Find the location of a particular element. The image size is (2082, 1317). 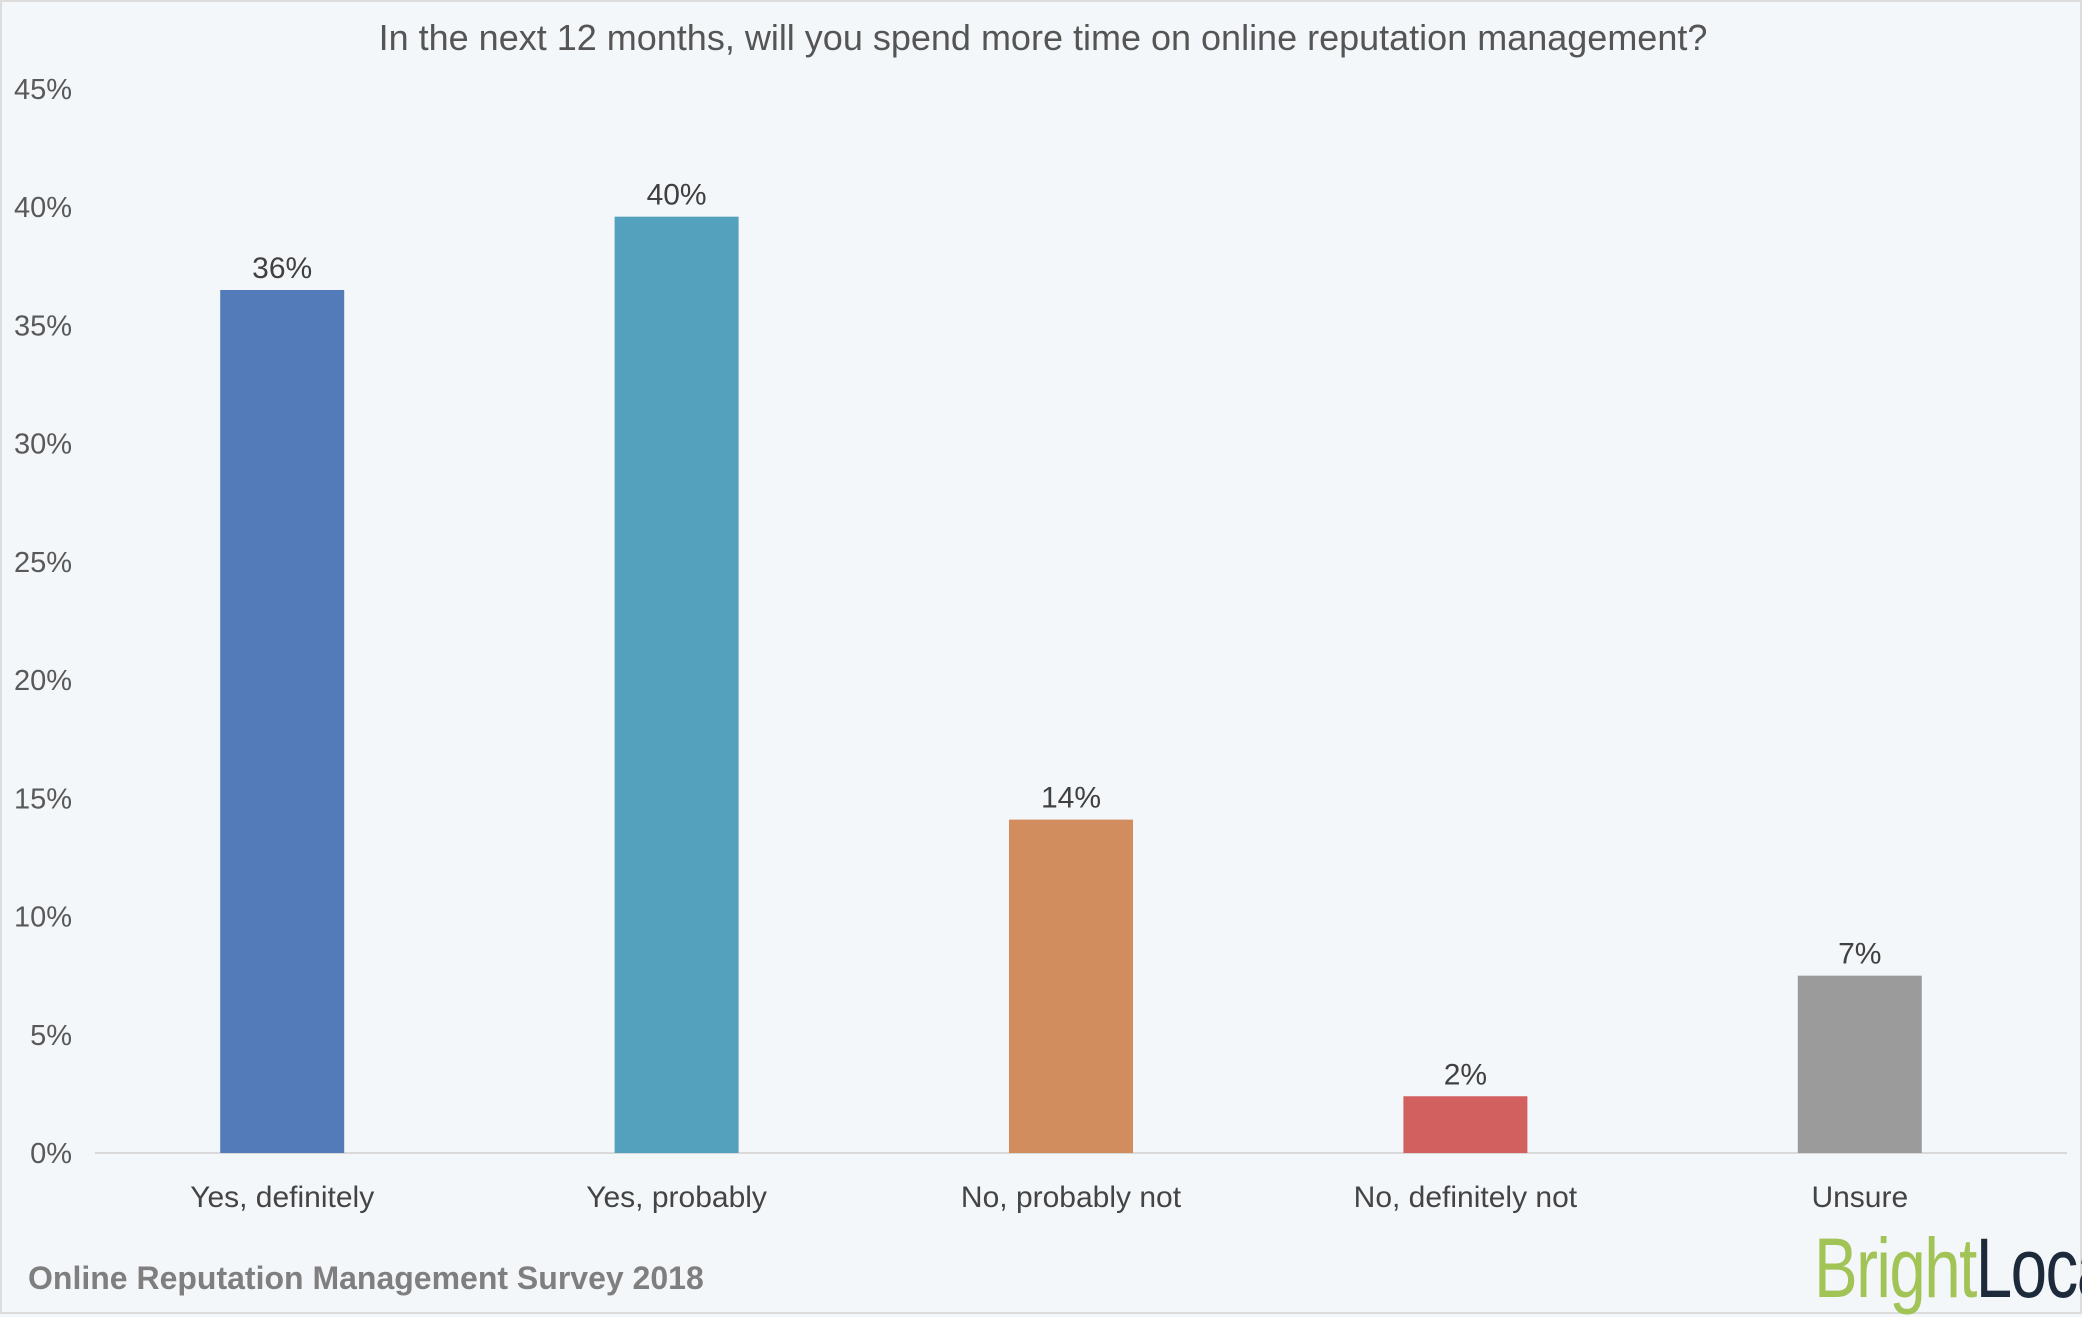

data-label: 40% is located at coordinates (677, 195).